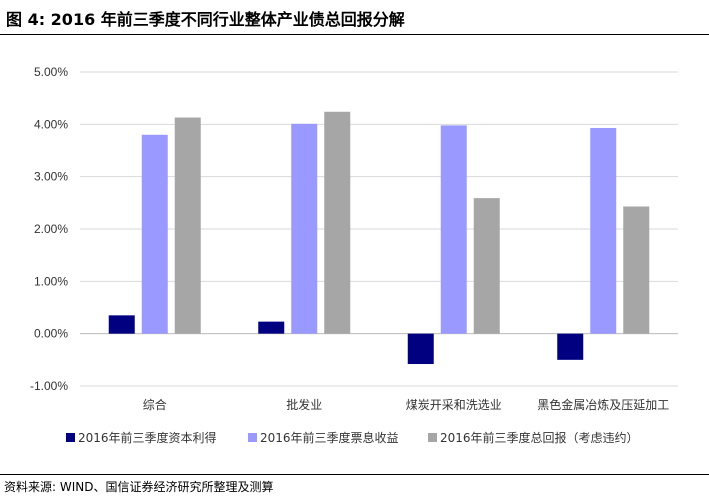 The image size is (709, 500). I want to click on y-tick-label: -1.00%, so click(49, 386).